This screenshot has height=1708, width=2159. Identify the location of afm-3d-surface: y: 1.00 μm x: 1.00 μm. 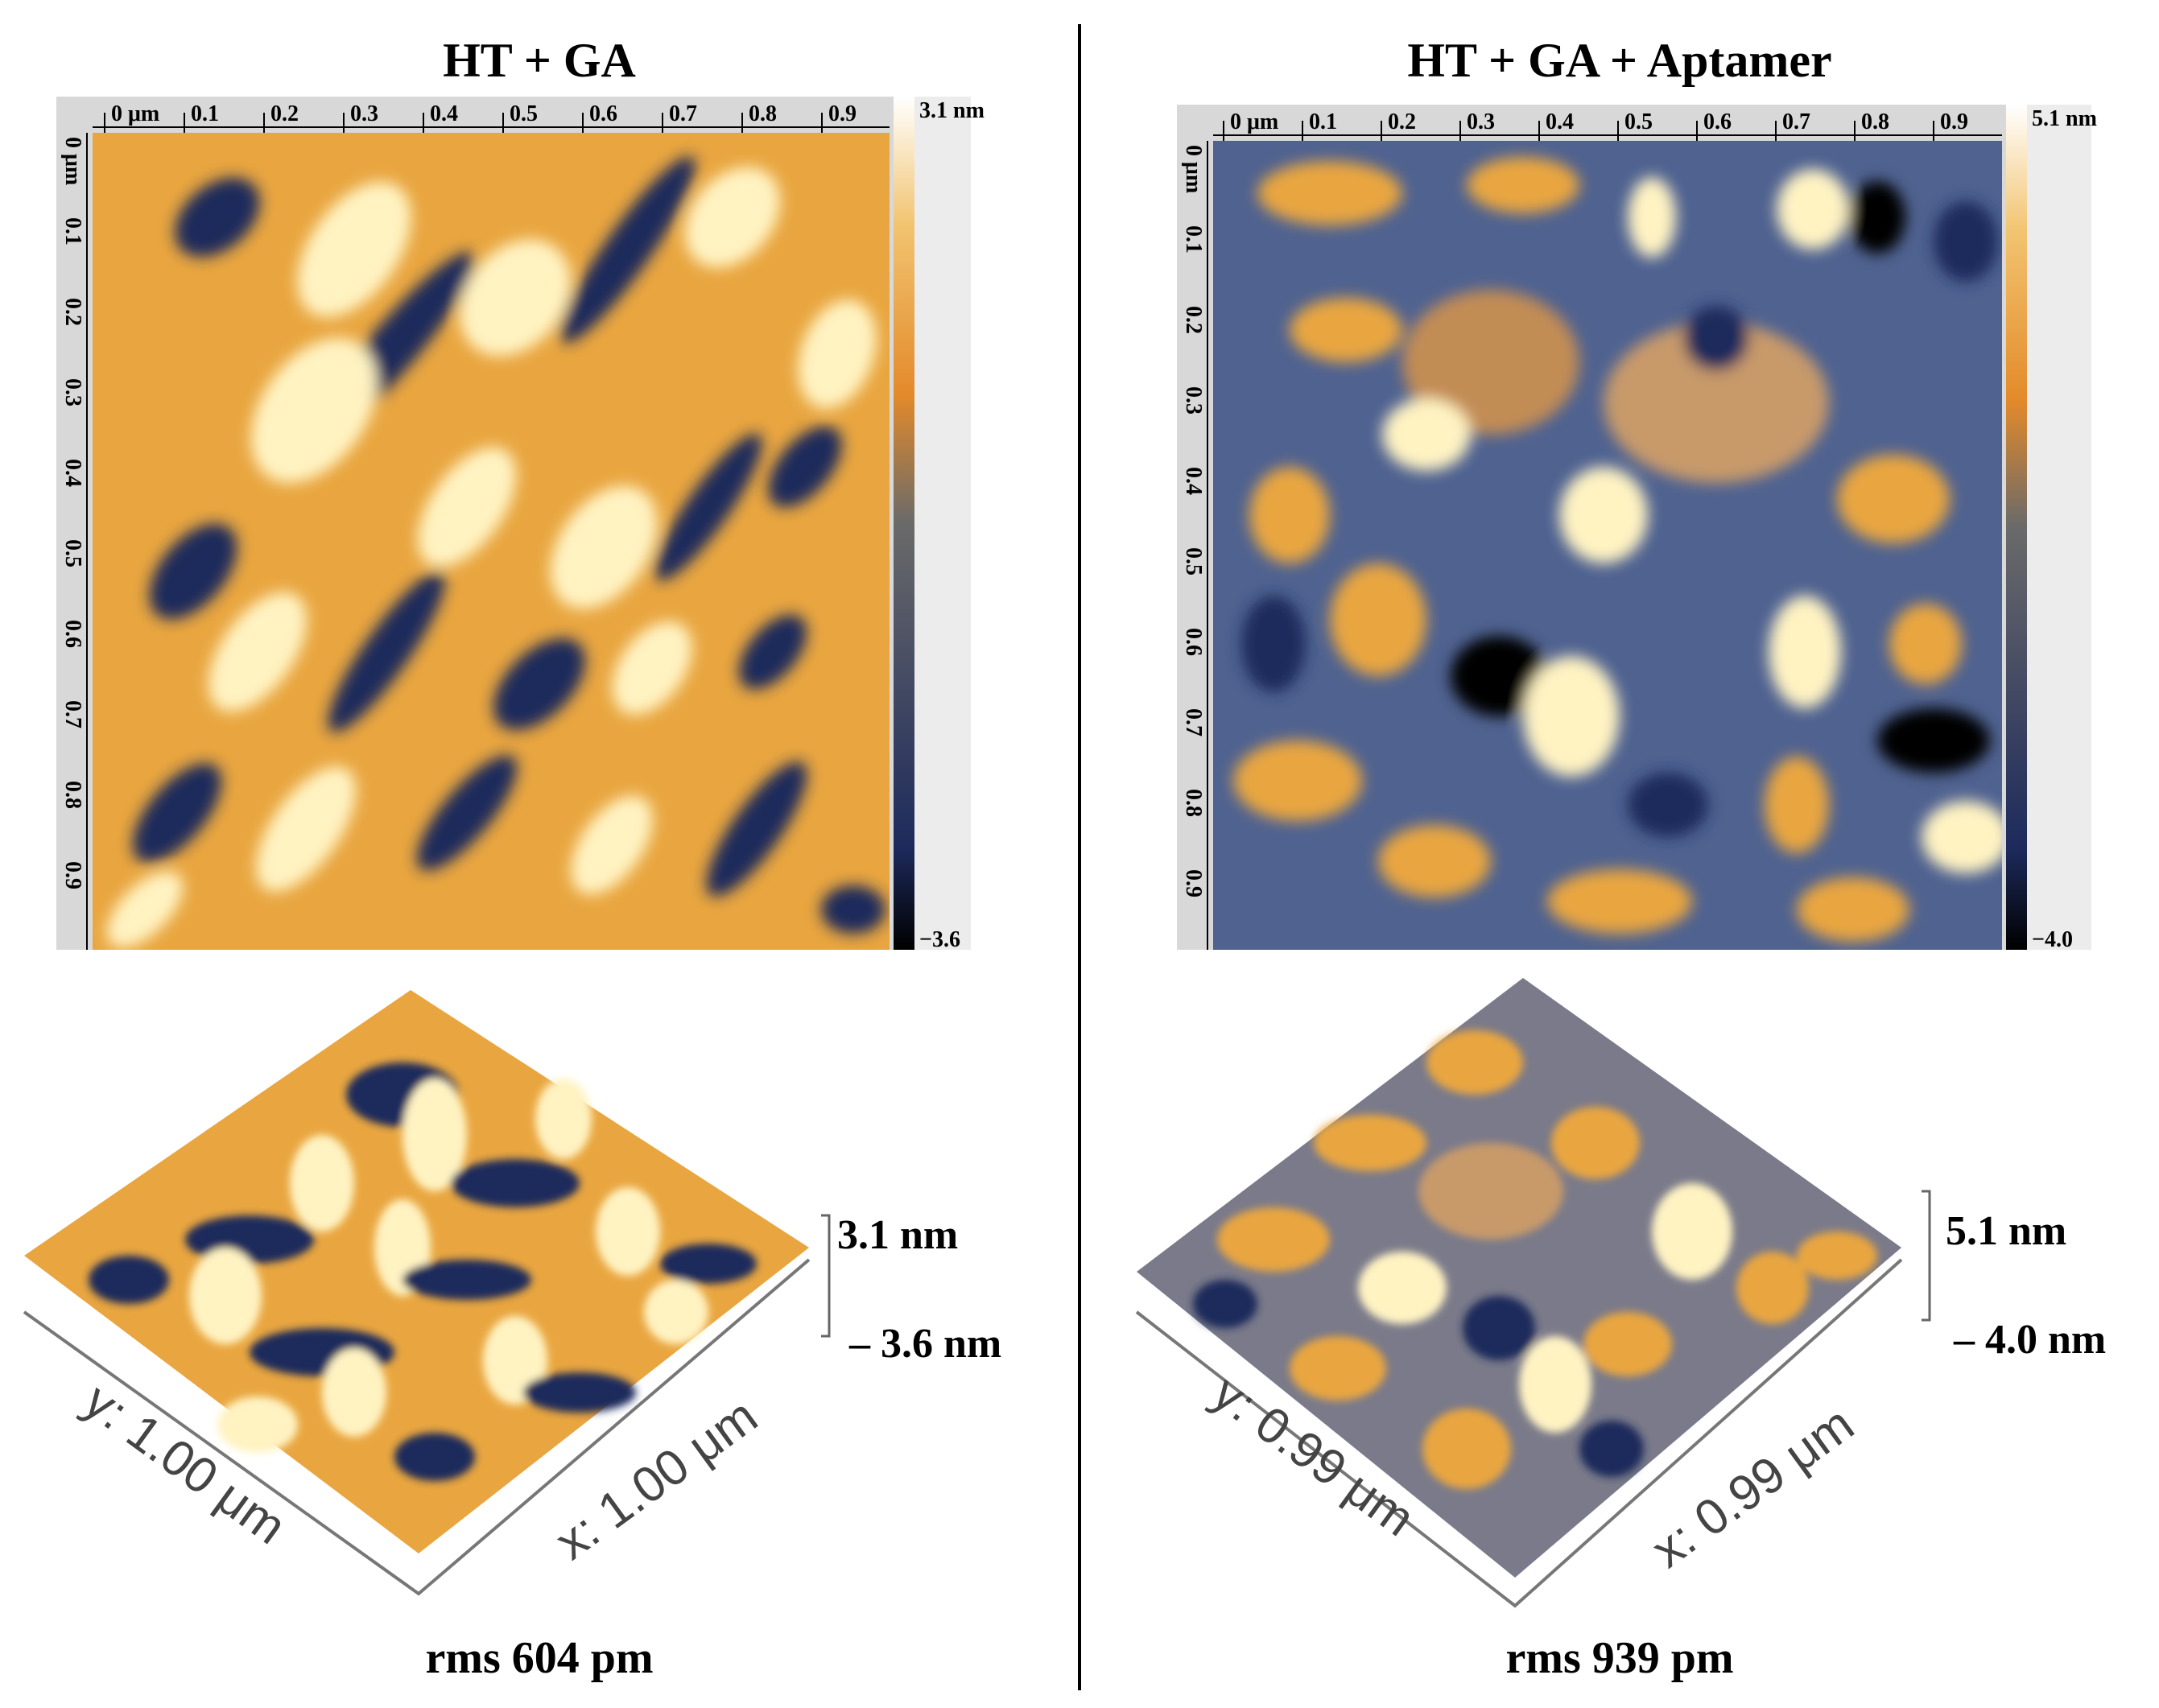
(427, 1293).